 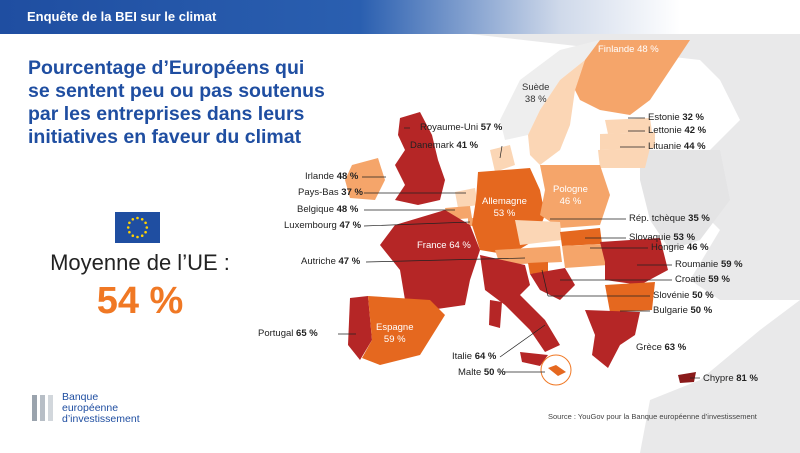 What do you see at coordinates (365, 179) in the screenshot?
I see `ireland-shape` at bounding box center [365, 179].